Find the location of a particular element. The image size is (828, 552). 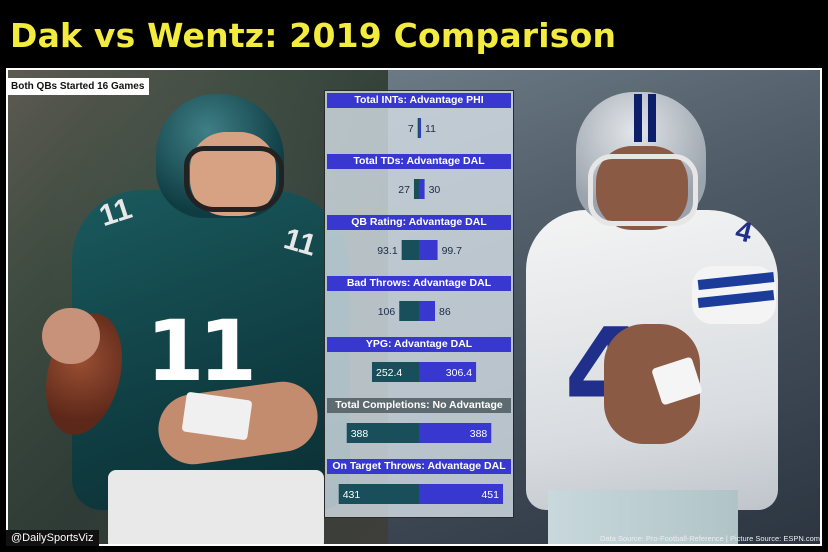

bar-row: 27 30 is located at coordinates (419, 189).